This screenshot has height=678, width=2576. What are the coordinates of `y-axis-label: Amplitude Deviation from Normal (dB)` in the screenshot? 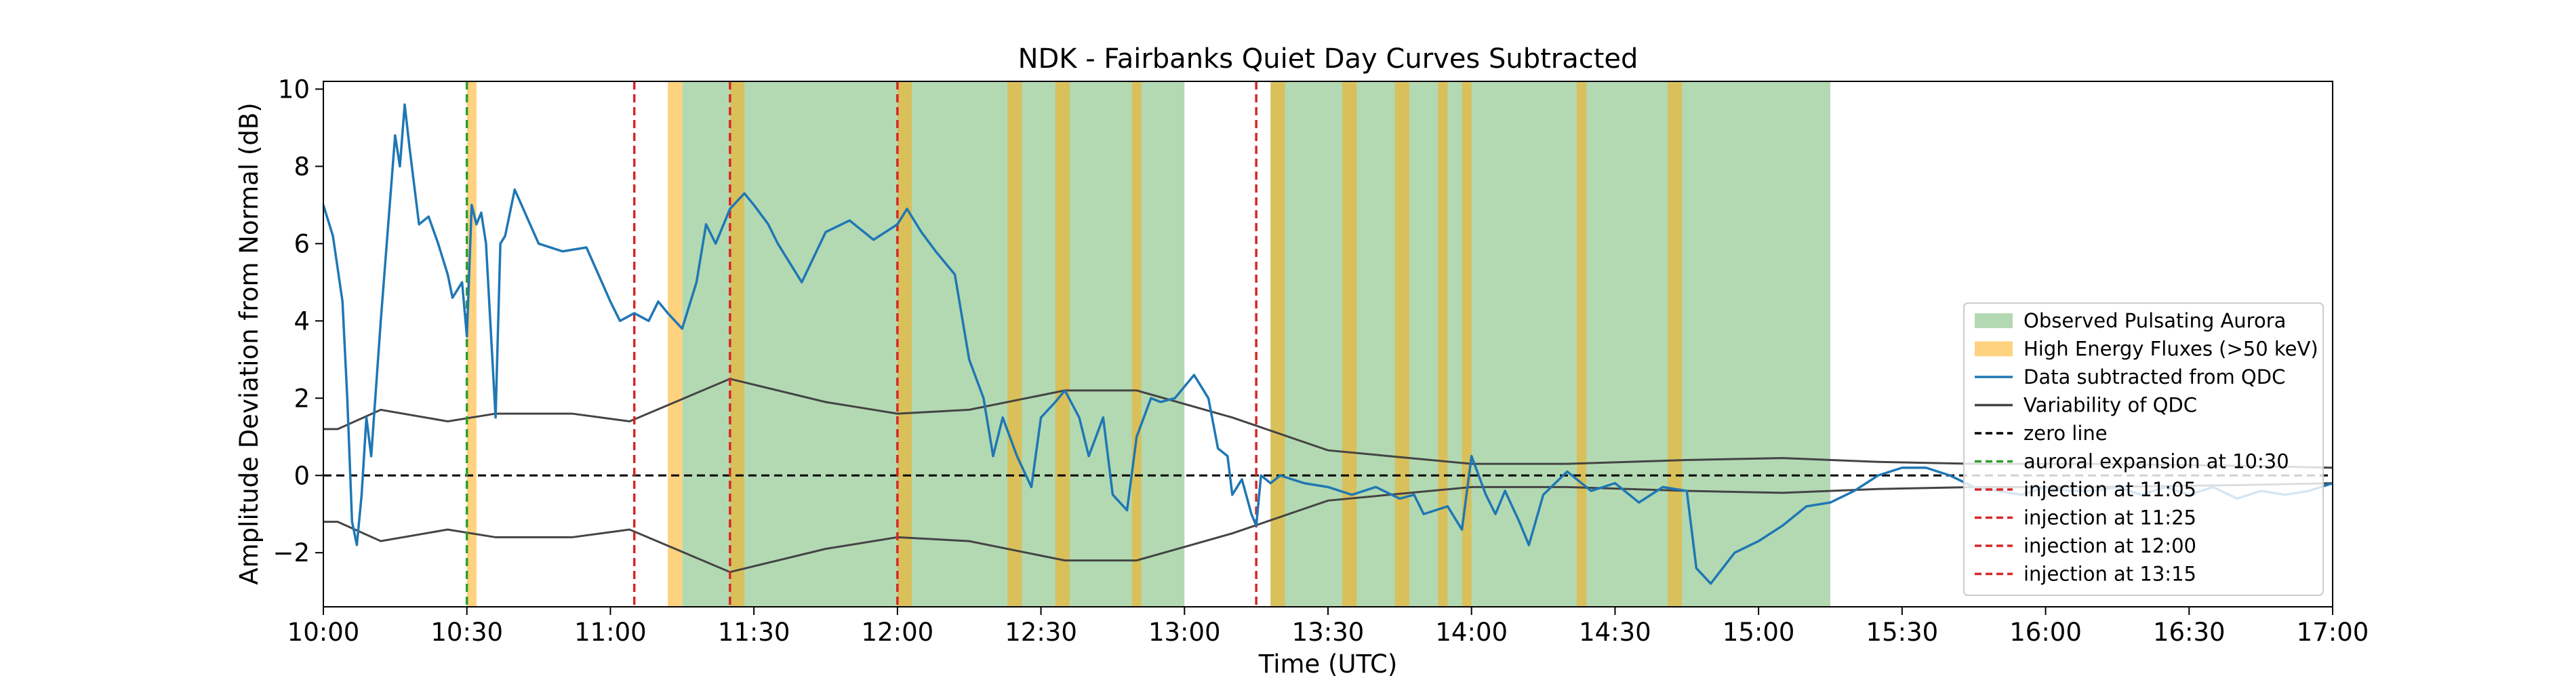 It's located at (249, 343).